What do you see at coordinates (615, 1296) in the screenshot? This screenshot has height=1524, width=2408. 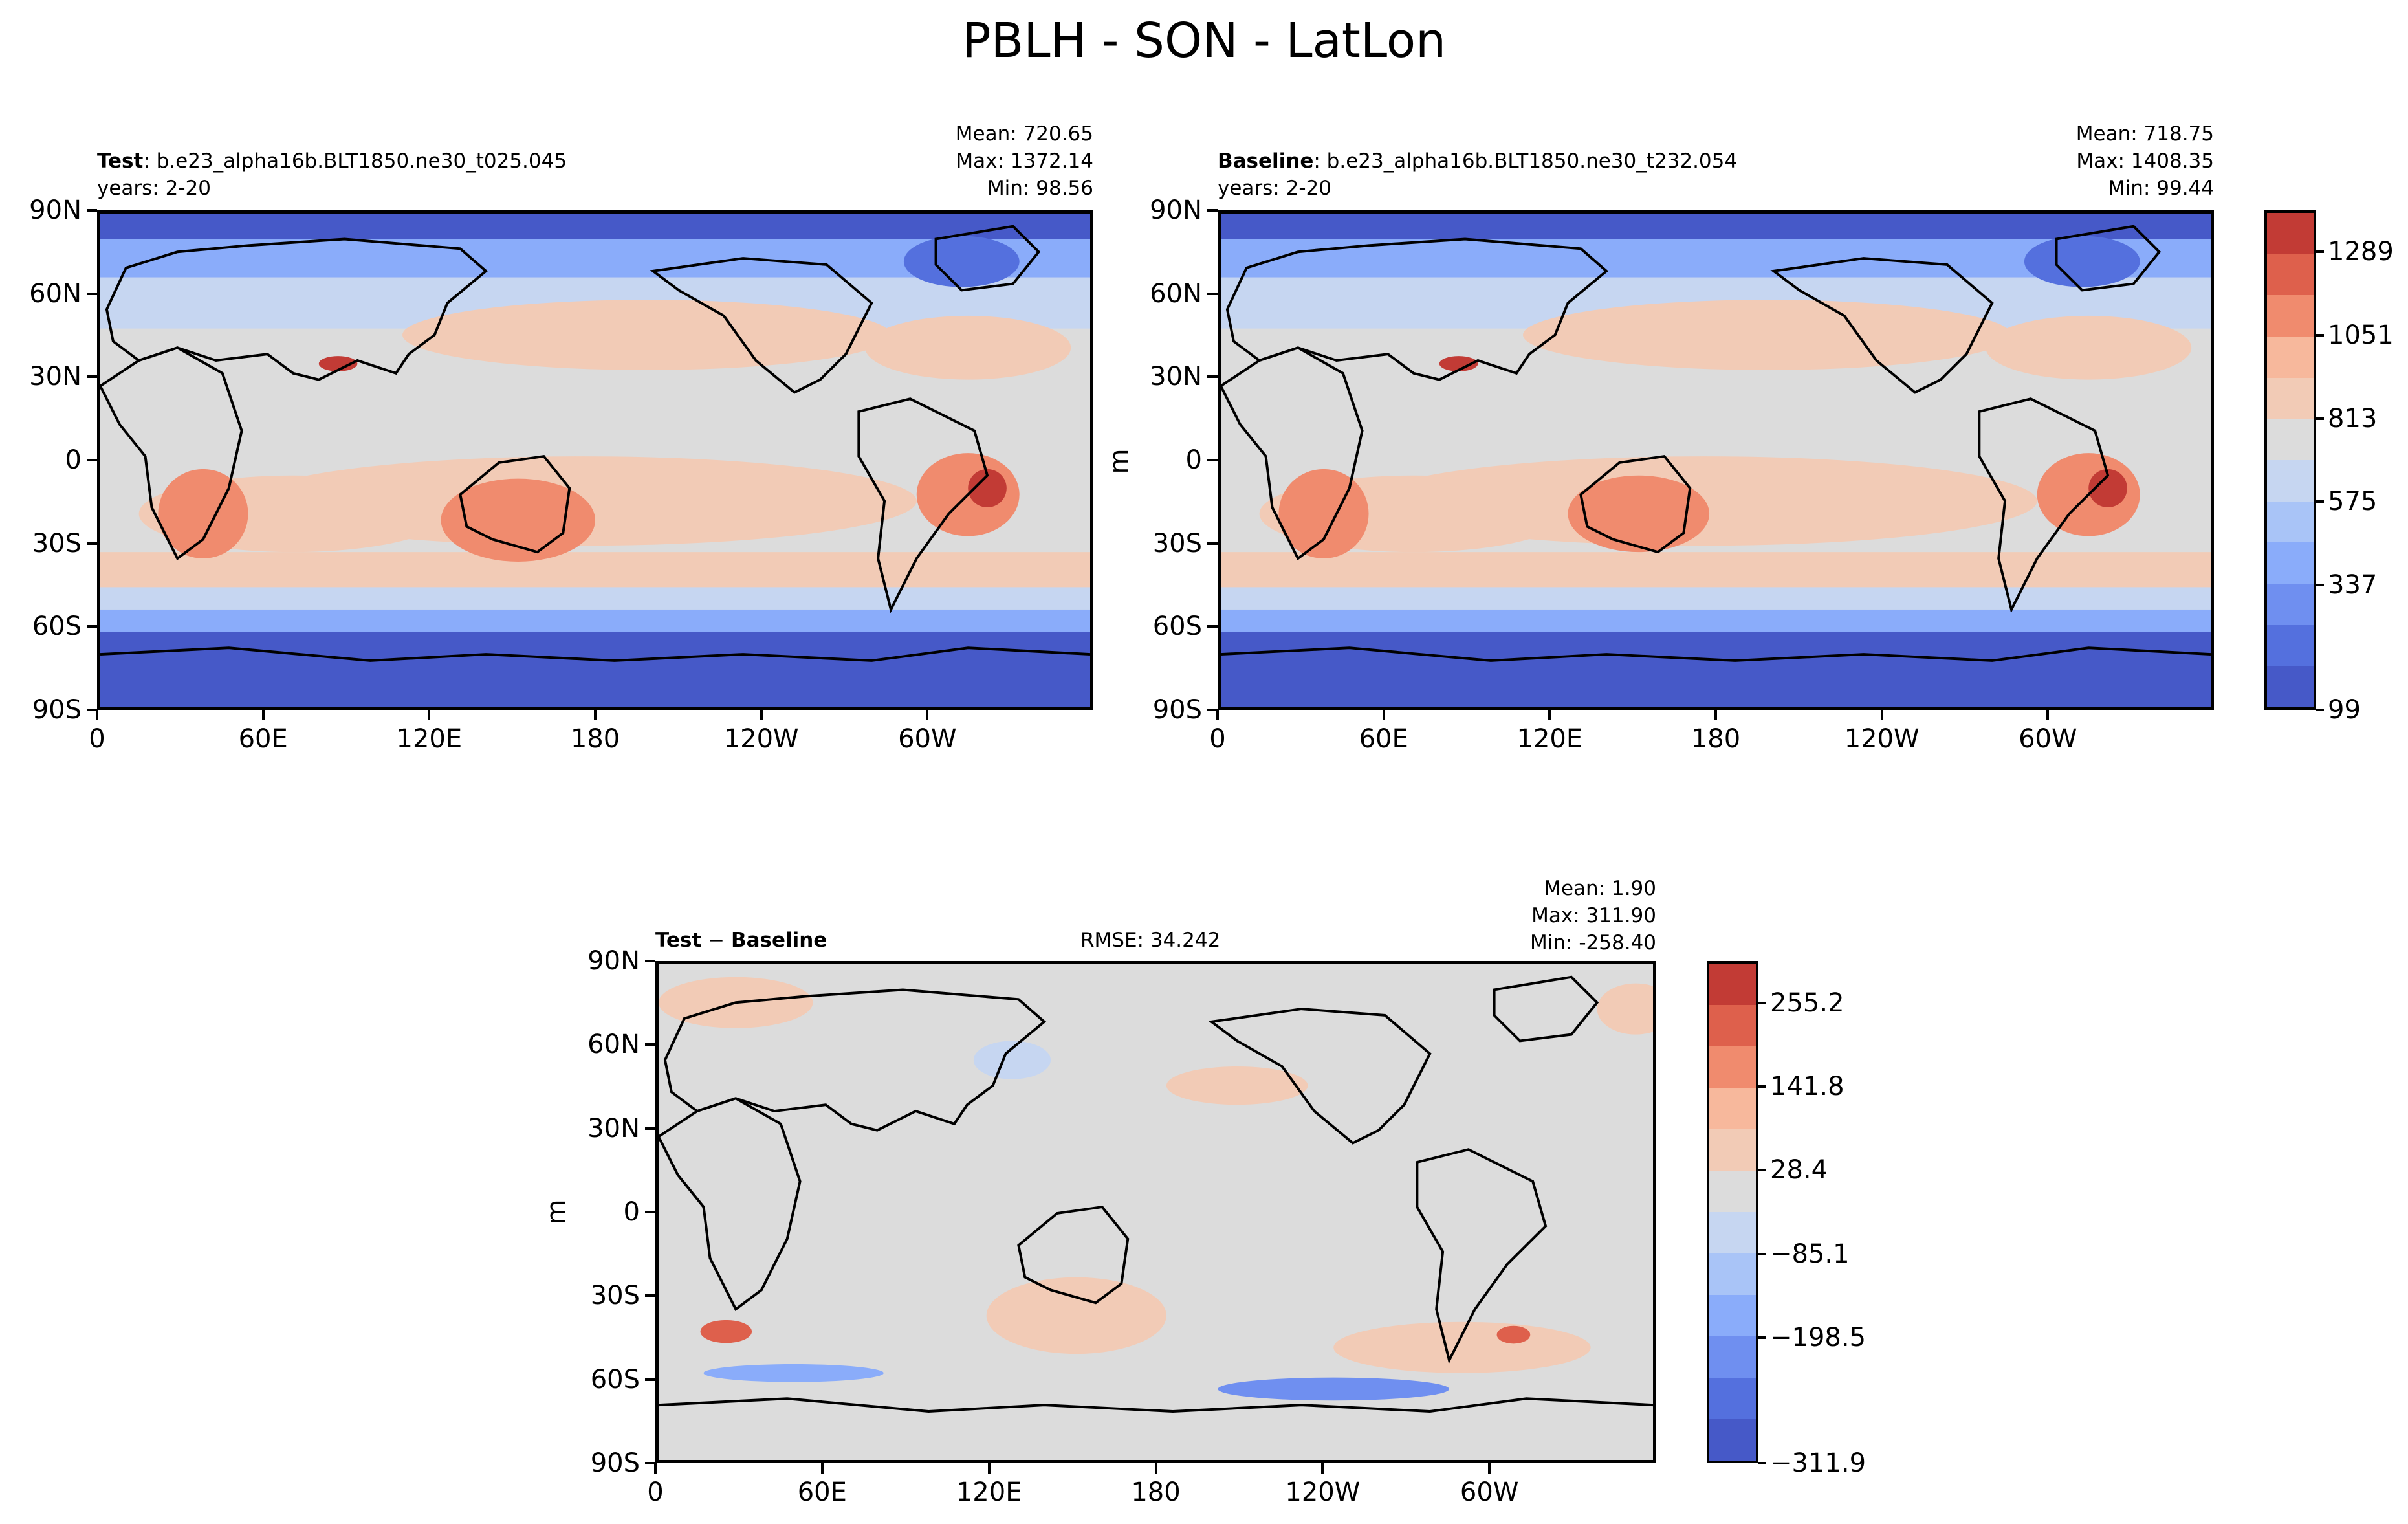 I see `diff-ytick-label: 30S` at bounding box center [615, 1296].